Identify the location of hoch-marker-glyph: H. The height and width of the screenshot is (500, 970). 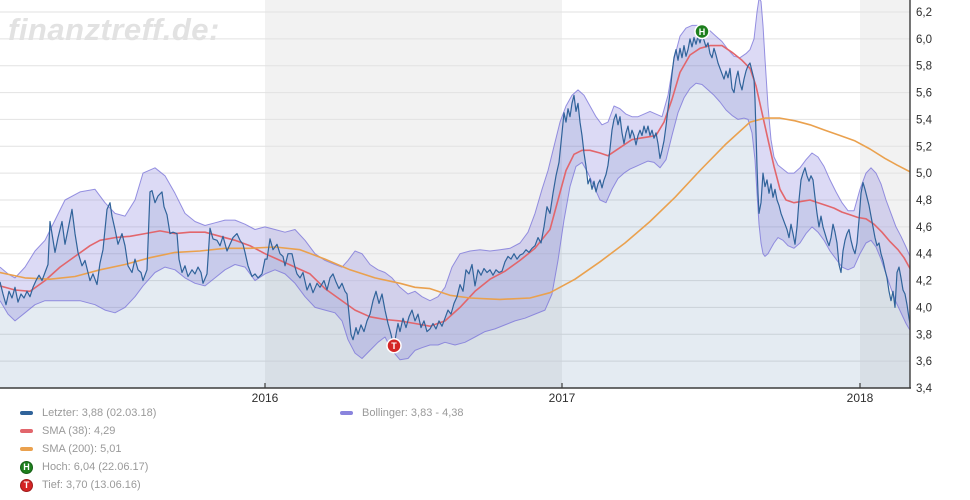
(702, 32).